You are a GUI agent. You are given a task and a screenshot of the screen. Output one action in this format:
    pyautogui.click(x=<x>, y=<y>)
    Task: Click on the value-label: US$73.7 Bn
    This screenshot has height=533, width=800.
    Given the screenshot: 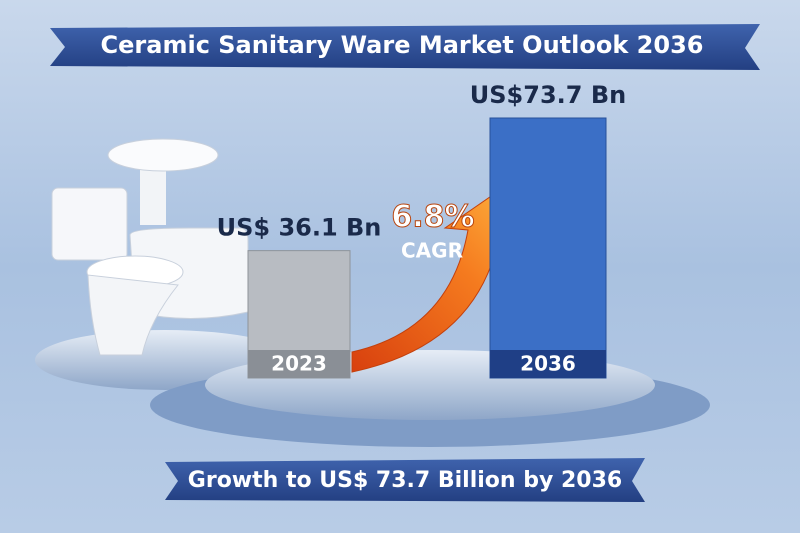 What is the action you would take?
    pyautogui.click(x=548, y=95)
    